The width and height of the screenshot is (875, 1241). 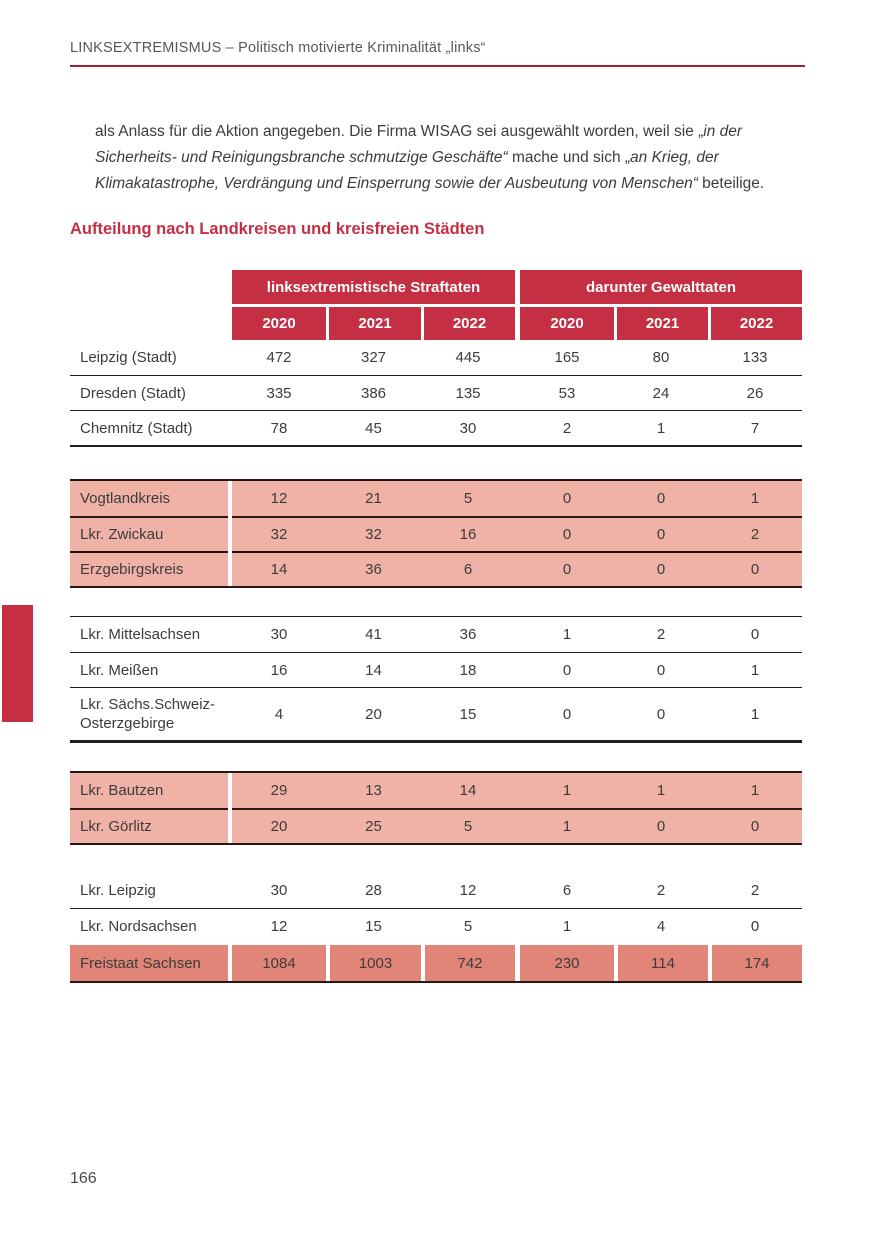 What do you see at coordinates (755, 357) in the screenshot?
I see `value-cell: 133` at bounding box center [755, 357].